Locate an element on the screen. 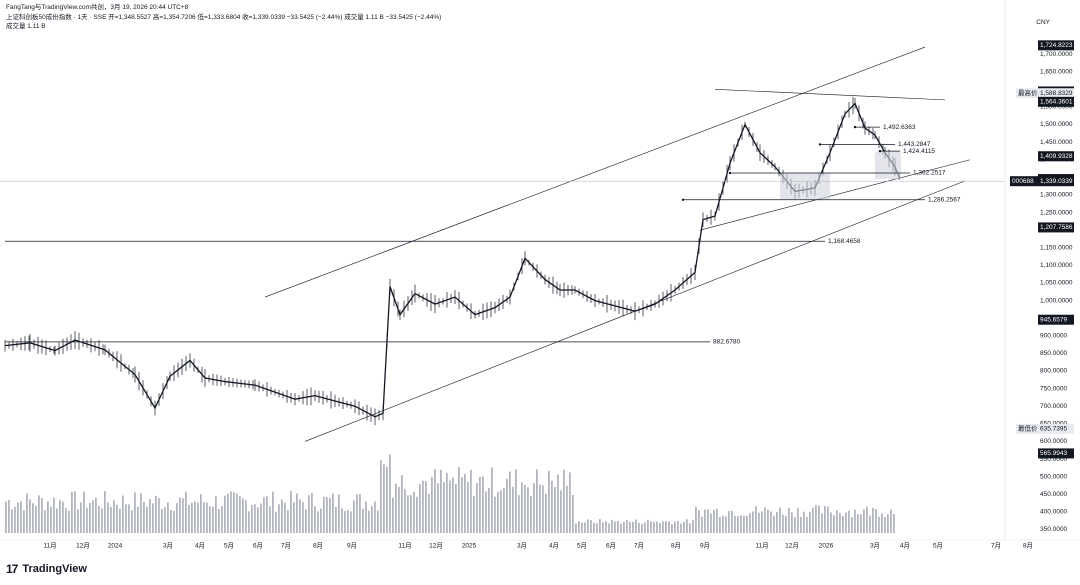 The width and height of the screenshot is (1080, 585). x-tick-label: 9月 is located at coordinates (352, 546).